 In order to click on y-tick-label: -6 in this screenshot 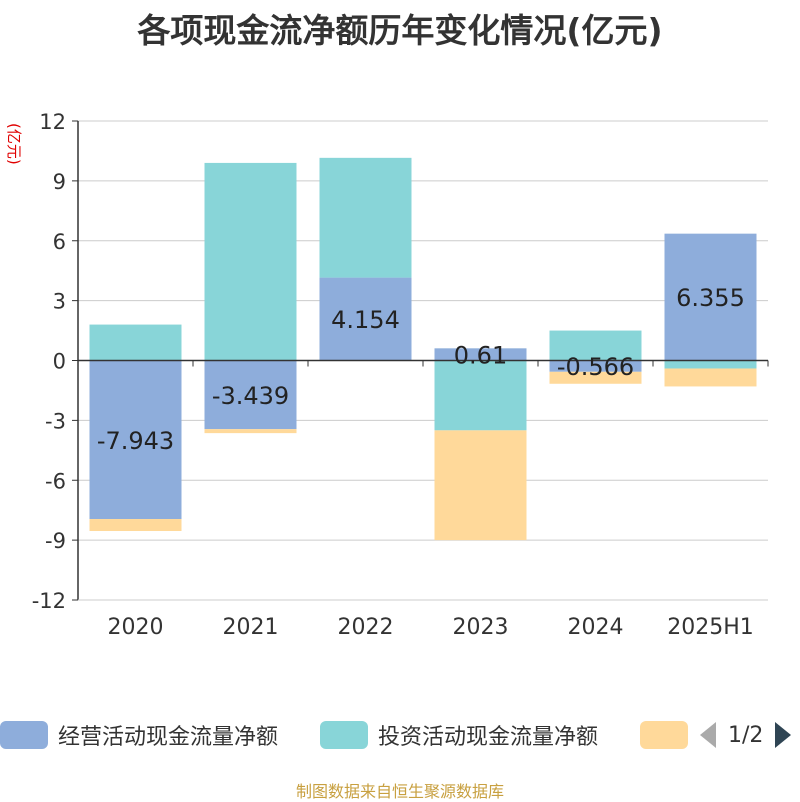, I will do `click(55, 481)`.